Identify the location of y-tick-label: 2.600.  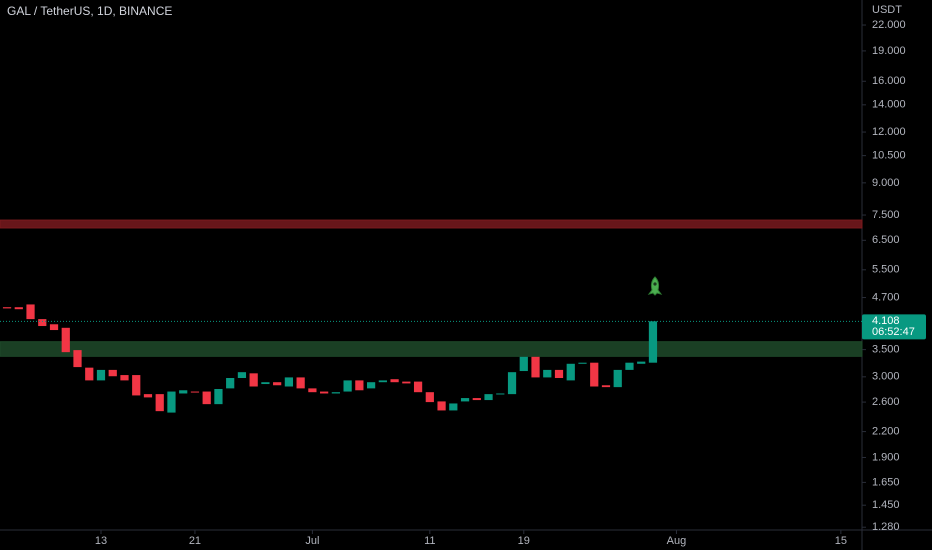
(886, 402).